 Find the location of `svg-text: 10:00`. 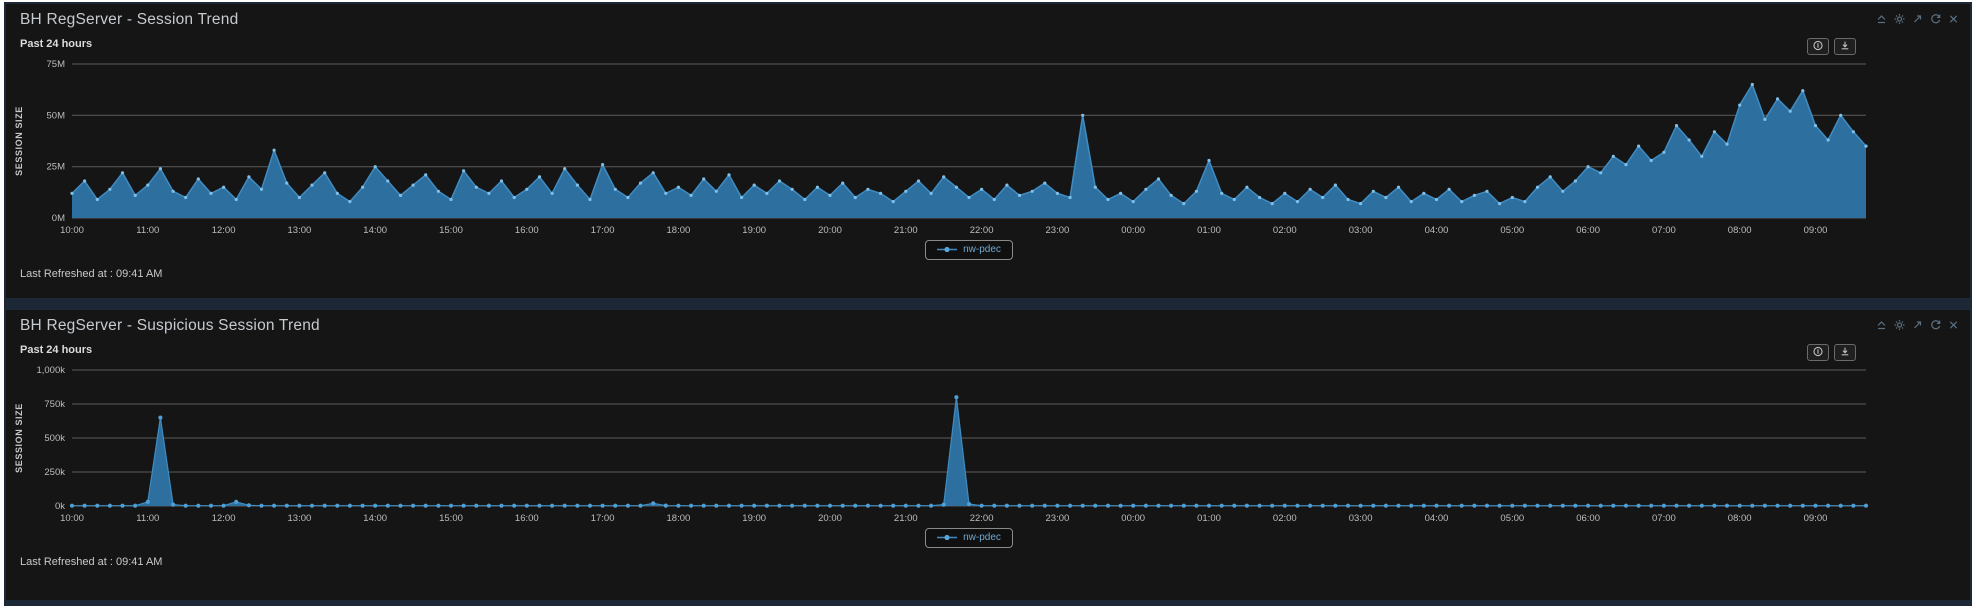

svg-text: 10:00 is located at coordinates (72, 230).